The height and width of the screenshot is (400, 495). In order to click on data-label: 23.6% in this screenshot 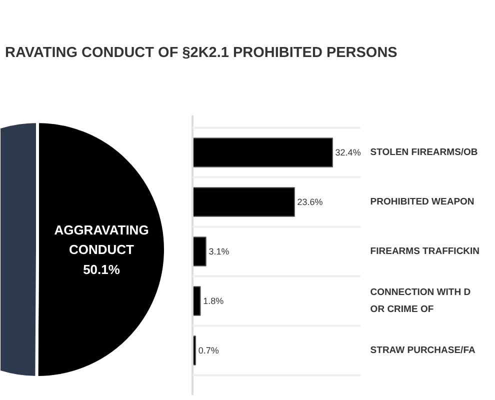, I will do `click(310, 202)`.